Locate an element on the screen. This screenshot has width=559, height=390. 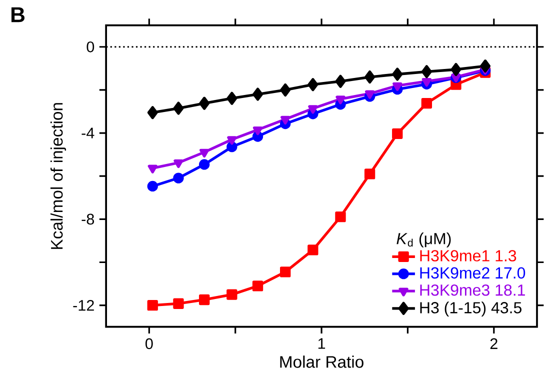
x-axis-title: Molar Ratio is located at coordinates (322, 362).